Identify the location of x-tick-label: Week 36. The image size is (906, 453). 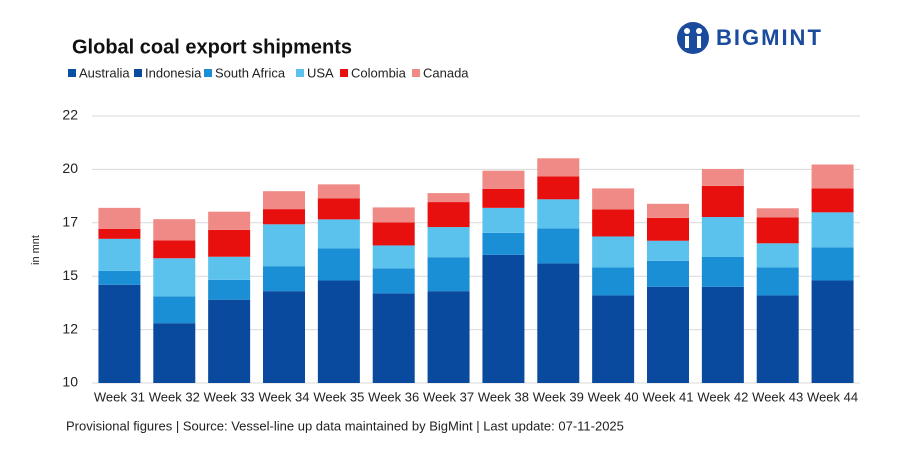
(393, 396).